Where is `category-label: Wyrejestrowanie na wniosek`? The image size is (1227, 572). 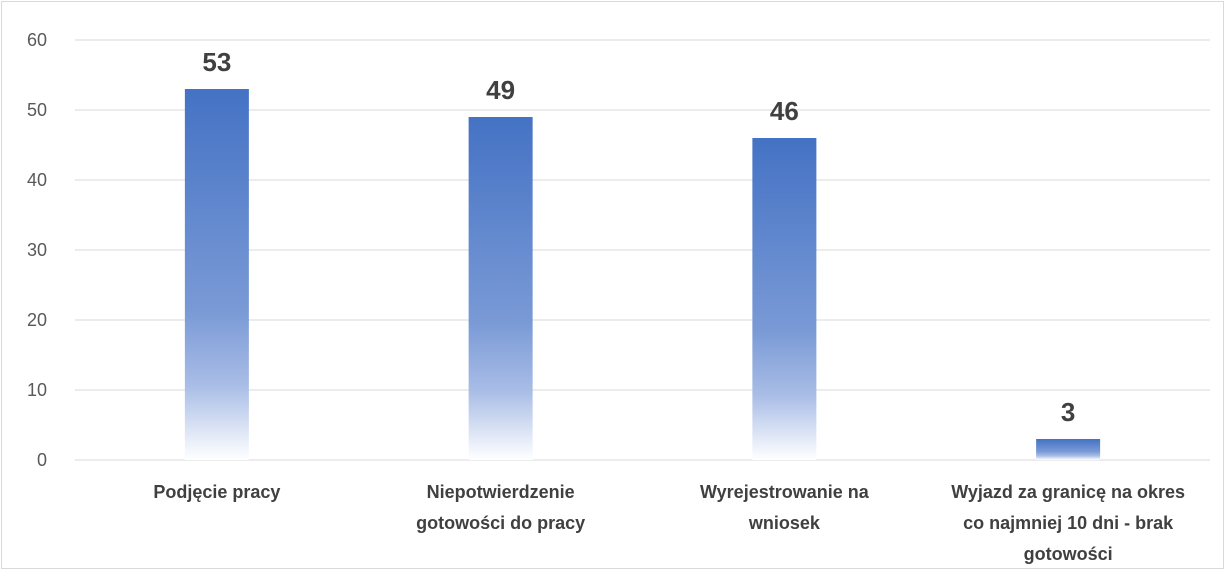
category-label: Wyrejestrowanie na wniosek is located at coordinates (785, 507).